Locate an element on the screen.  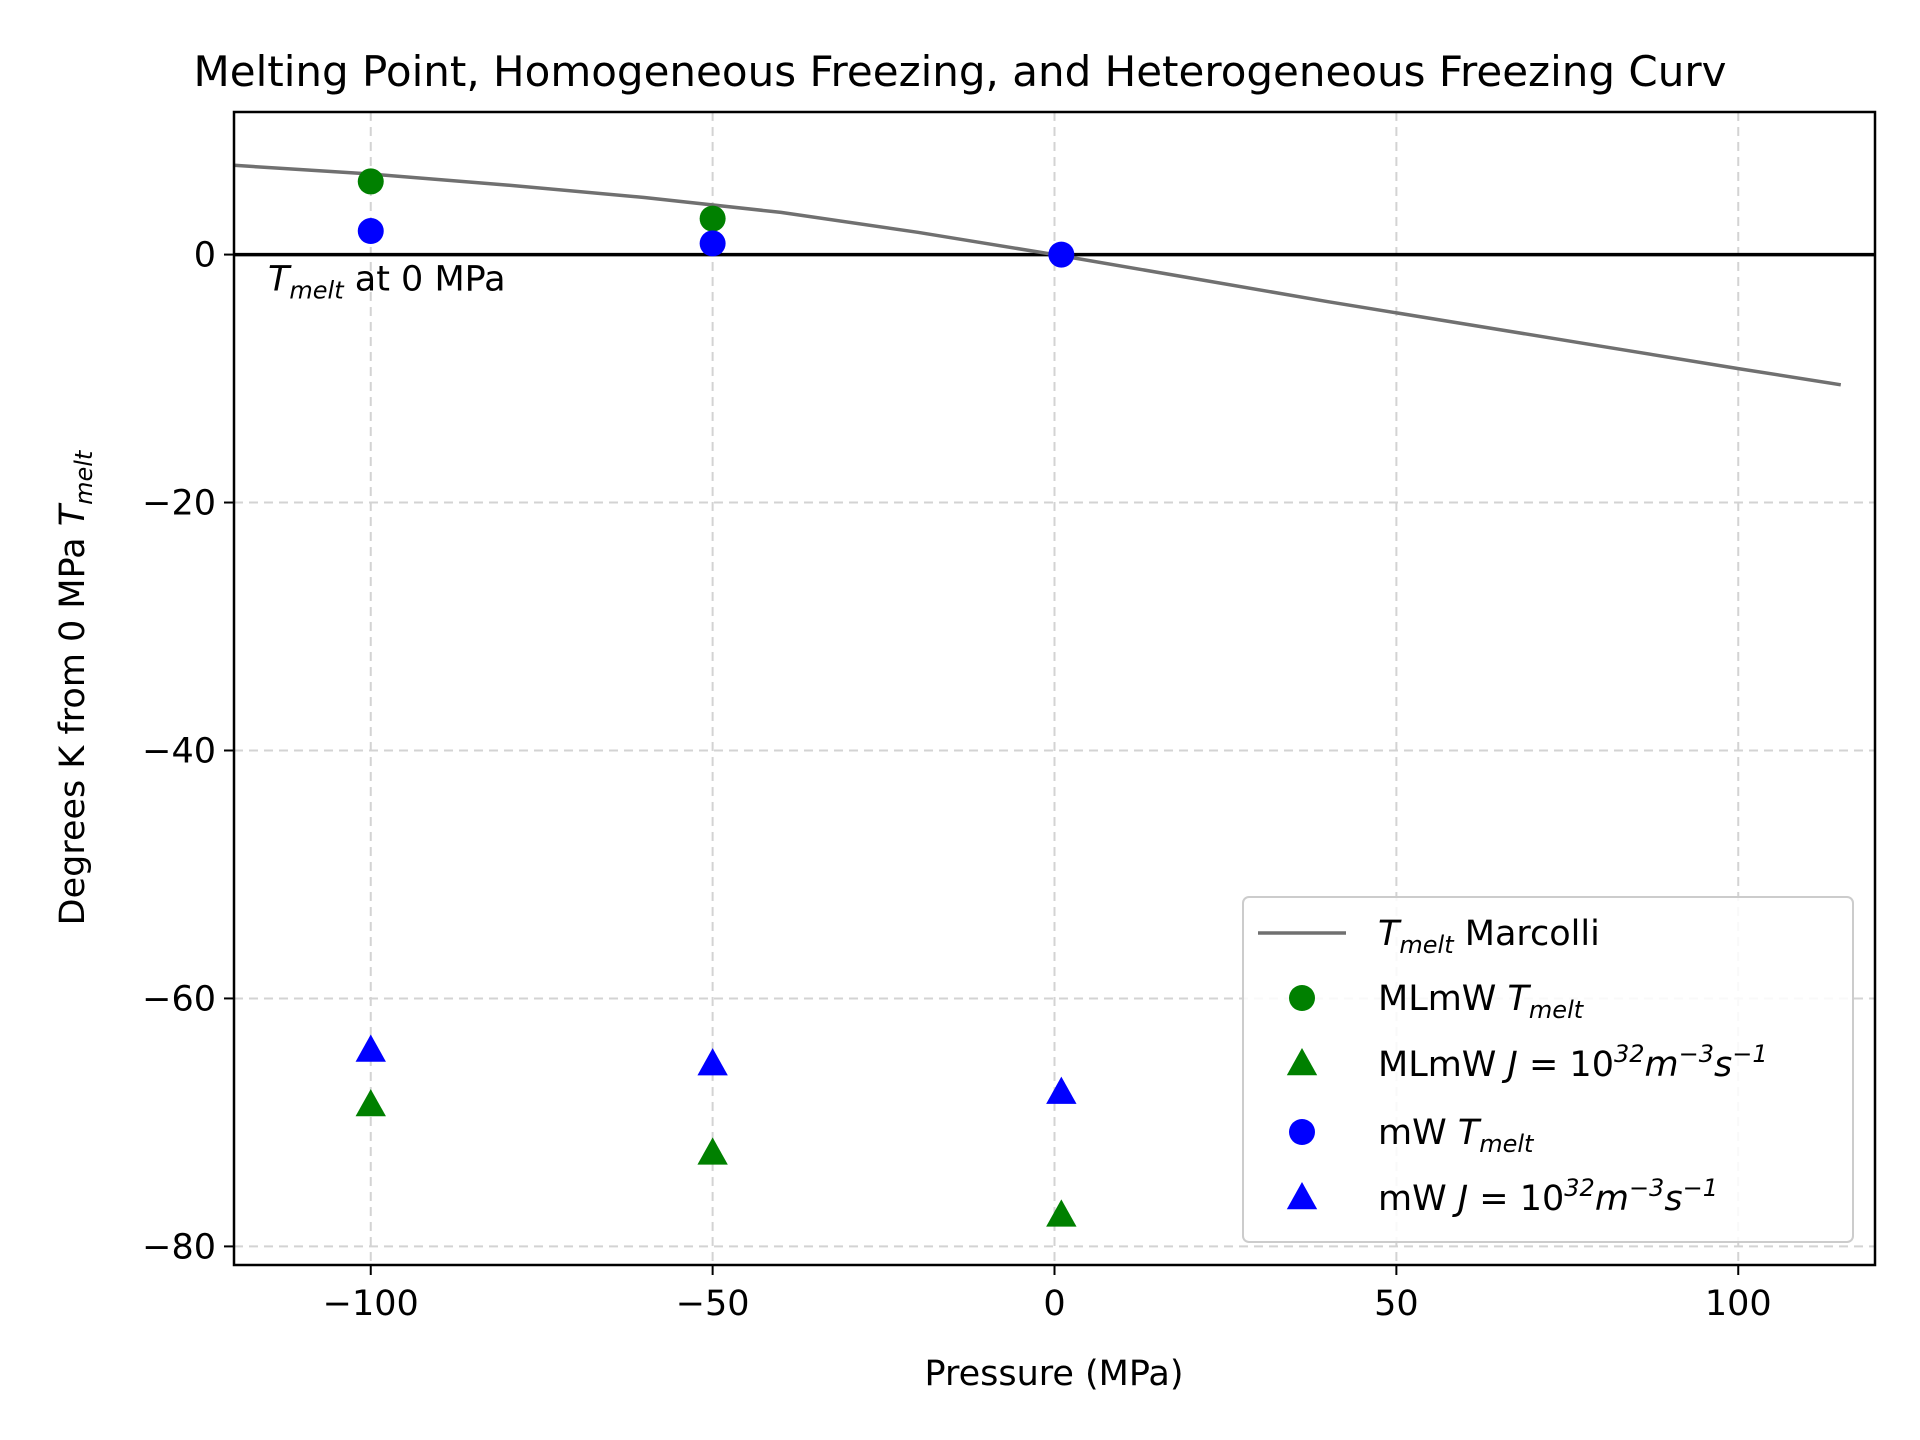
x-tick-label: −100 is located at coordinates (371, 1304).